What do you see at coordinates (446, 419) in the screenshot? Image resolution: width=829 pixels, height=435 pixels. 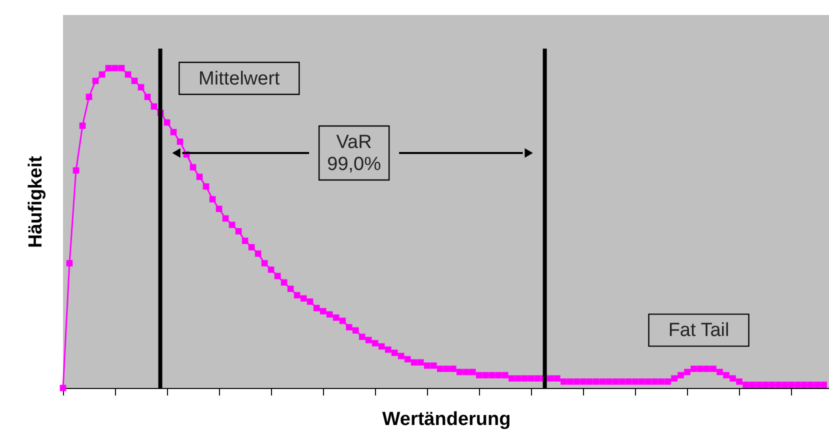 I see `x-axis-title: Wertänderung` at bounding box center [446, 419].